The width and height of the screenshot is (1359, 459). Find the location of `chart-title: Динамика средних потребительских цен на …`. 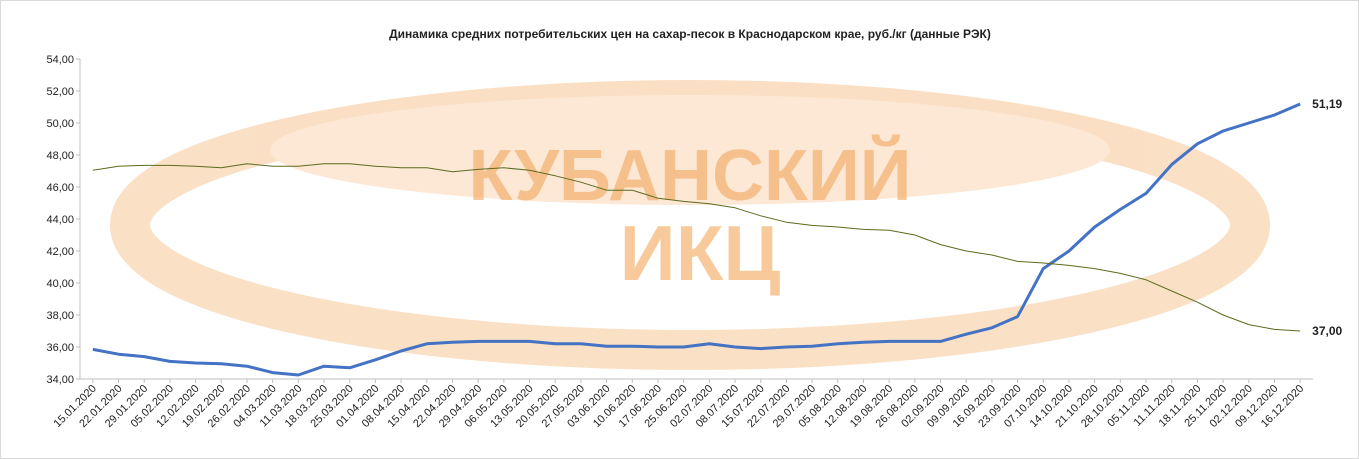

chart-title: Динамика средних потребительских цен на … is located at coordinates (690, 34).